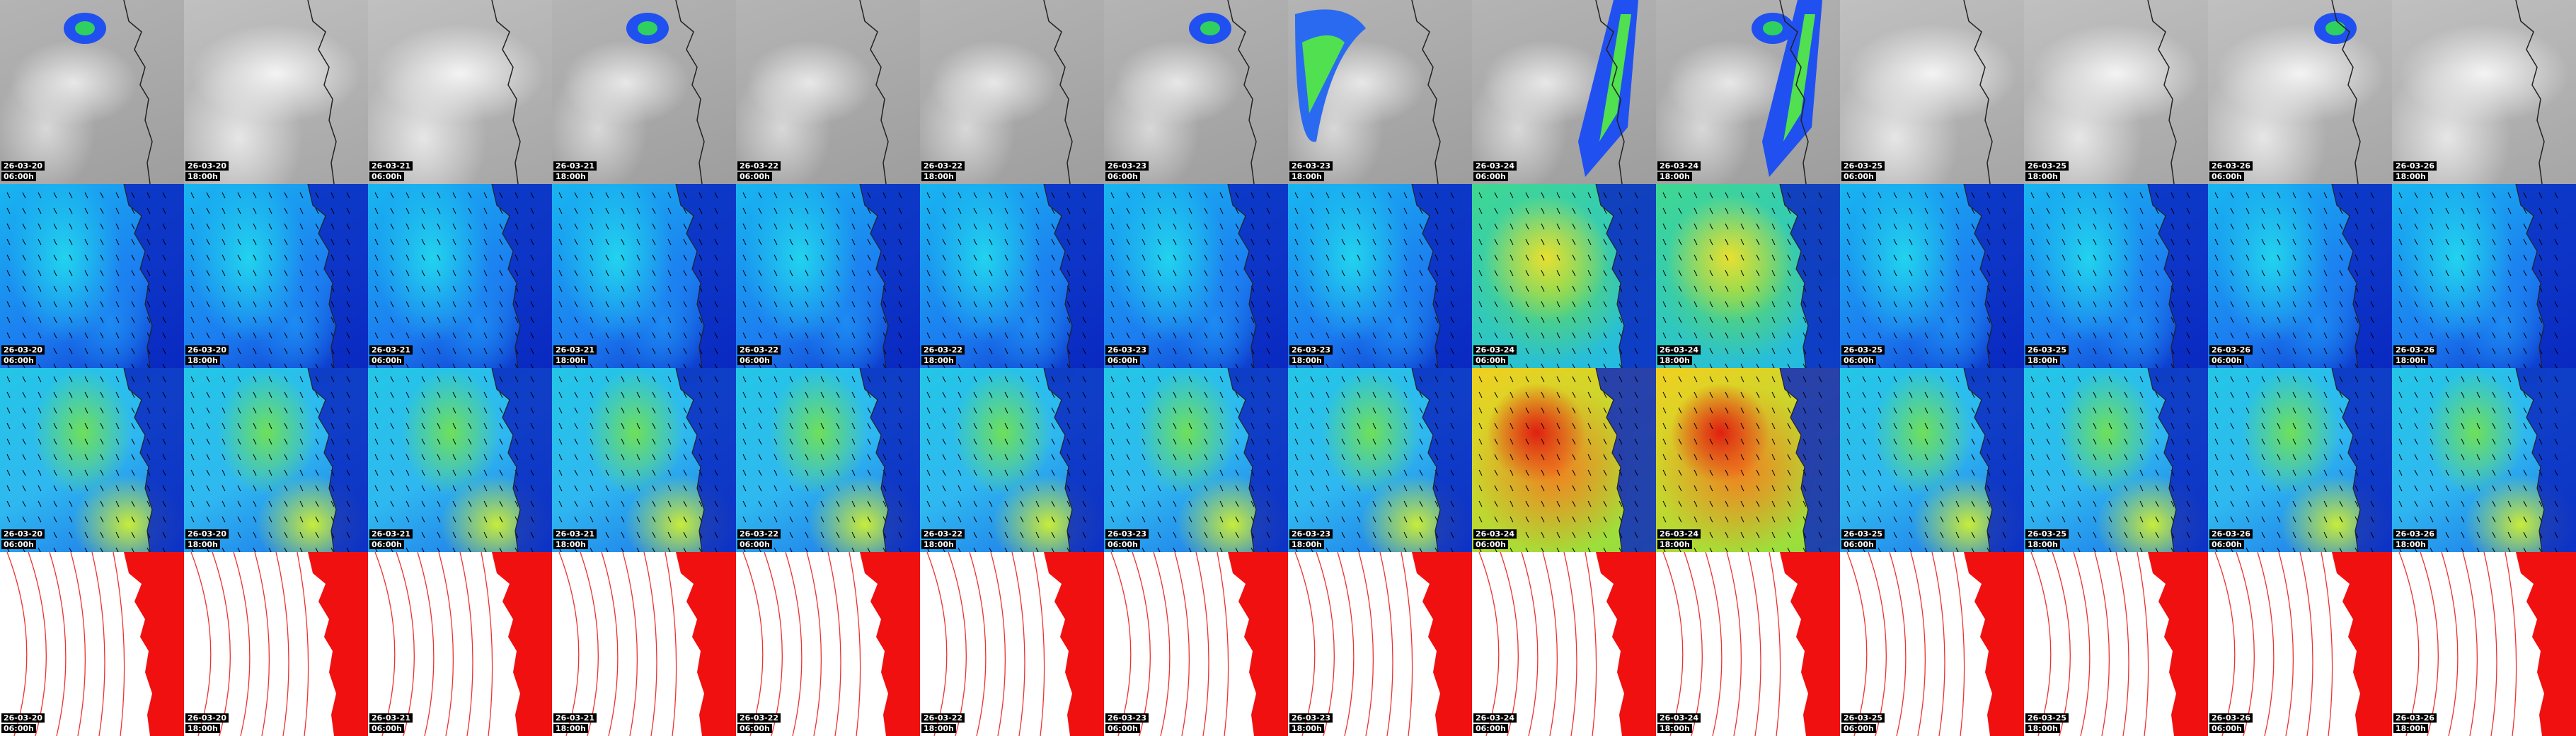 The image size is (2576, 736). Describe the element at coordinates (207, 722) in the screenshot. I see `tile-label: 26-03-20 18:00h` at that location.